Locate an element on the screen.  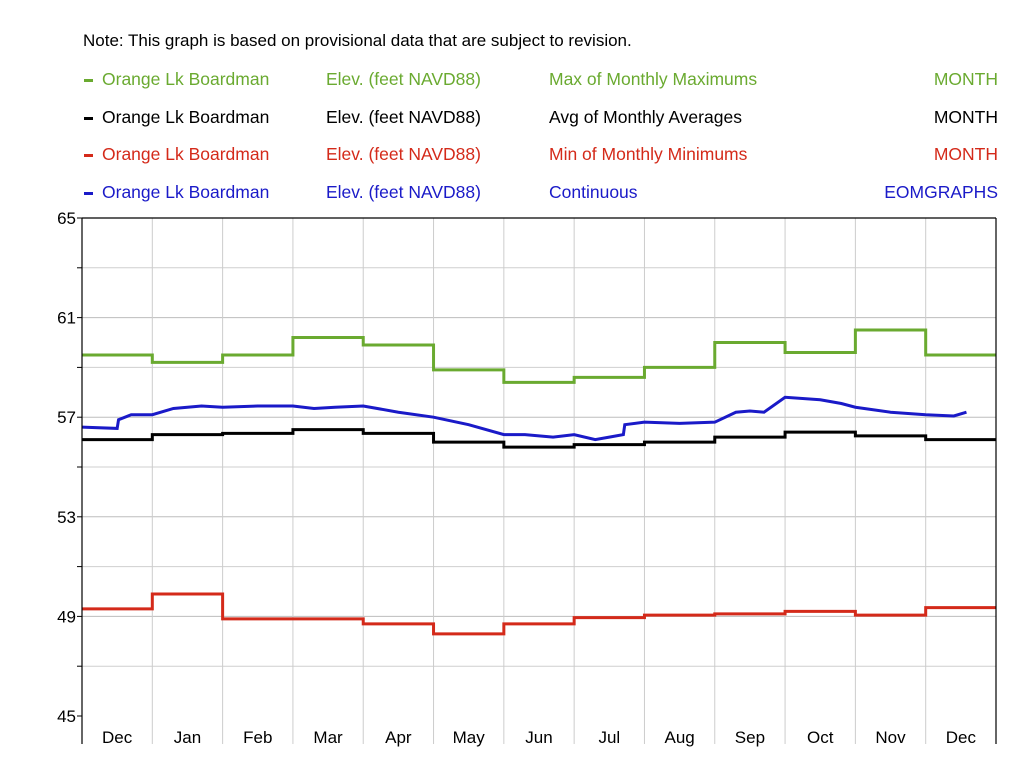
x-tick-label: Jun is located at coordinates (538, 737).